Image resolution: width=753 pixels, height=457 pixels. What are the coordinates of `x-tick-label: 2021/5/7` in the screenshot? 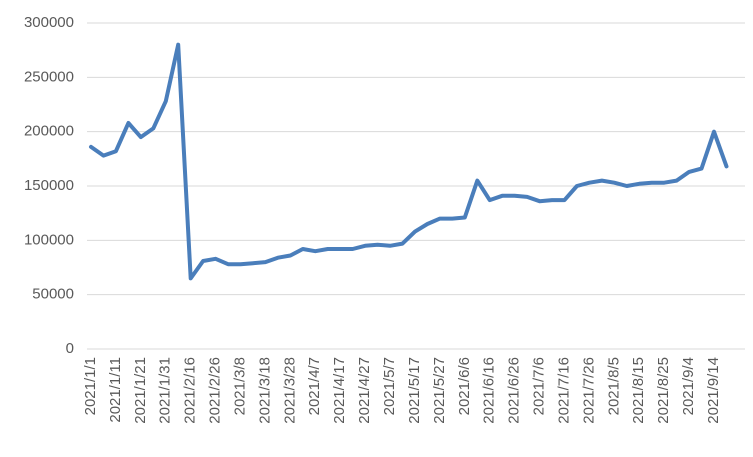 It's located at (389, 386).